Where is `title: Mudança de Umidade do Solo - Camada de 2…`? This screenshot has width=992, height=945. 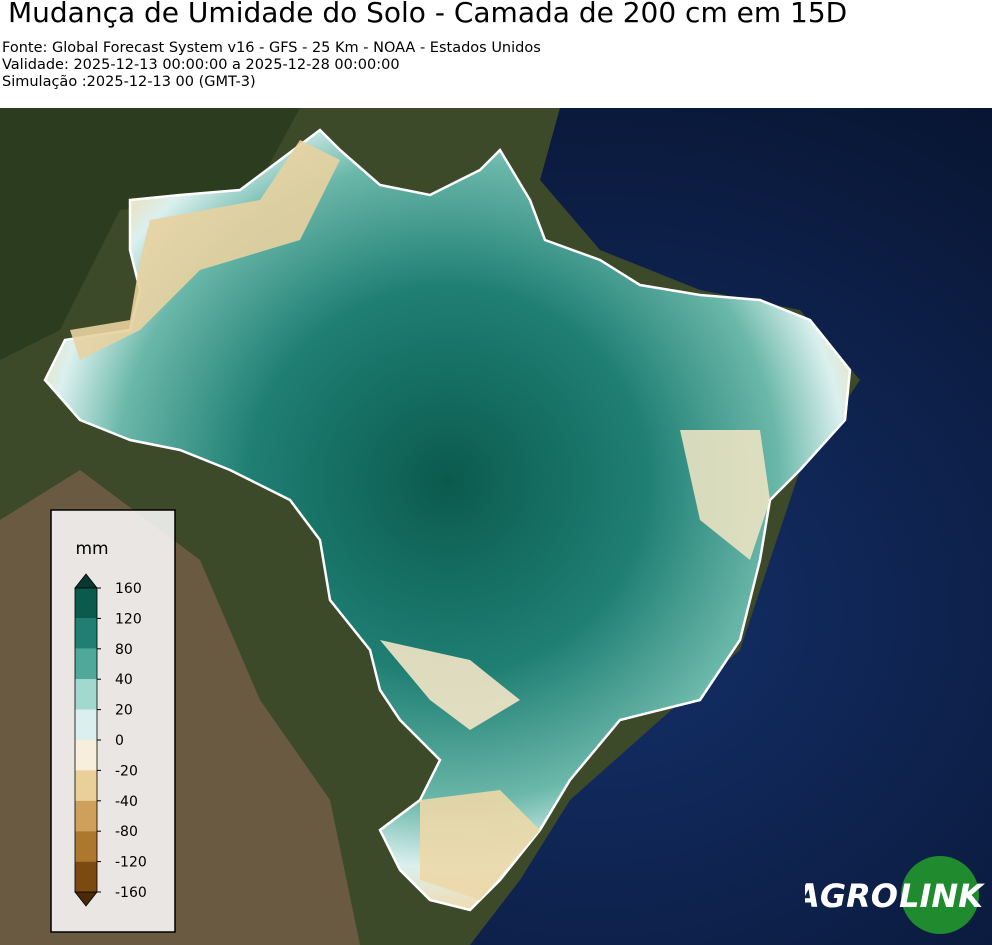 title: Mudança de Umidade do Solo - Camada de 2… is located at coordinates (428, 14).